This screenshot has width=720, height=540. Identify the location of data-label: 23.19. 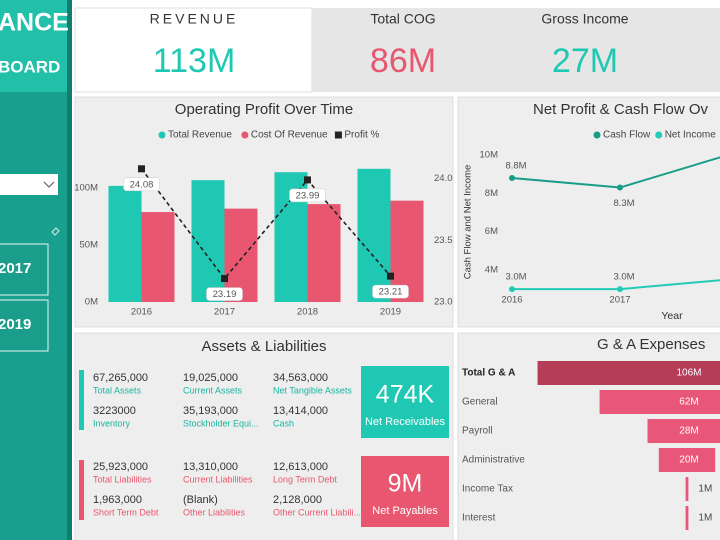
(225, 294).